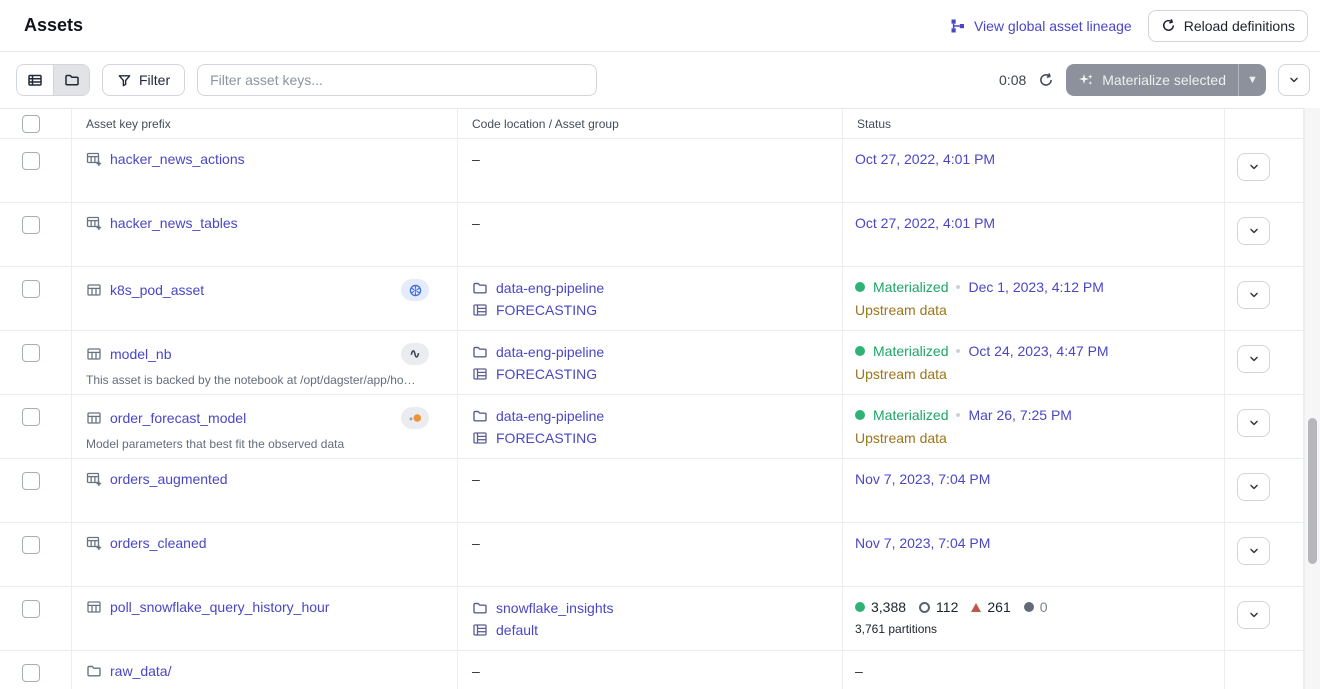 The height and width of the screenshot is (689, 1320). I want to click on reload-definitions-button: Reload definitions, so click(1227, 25).